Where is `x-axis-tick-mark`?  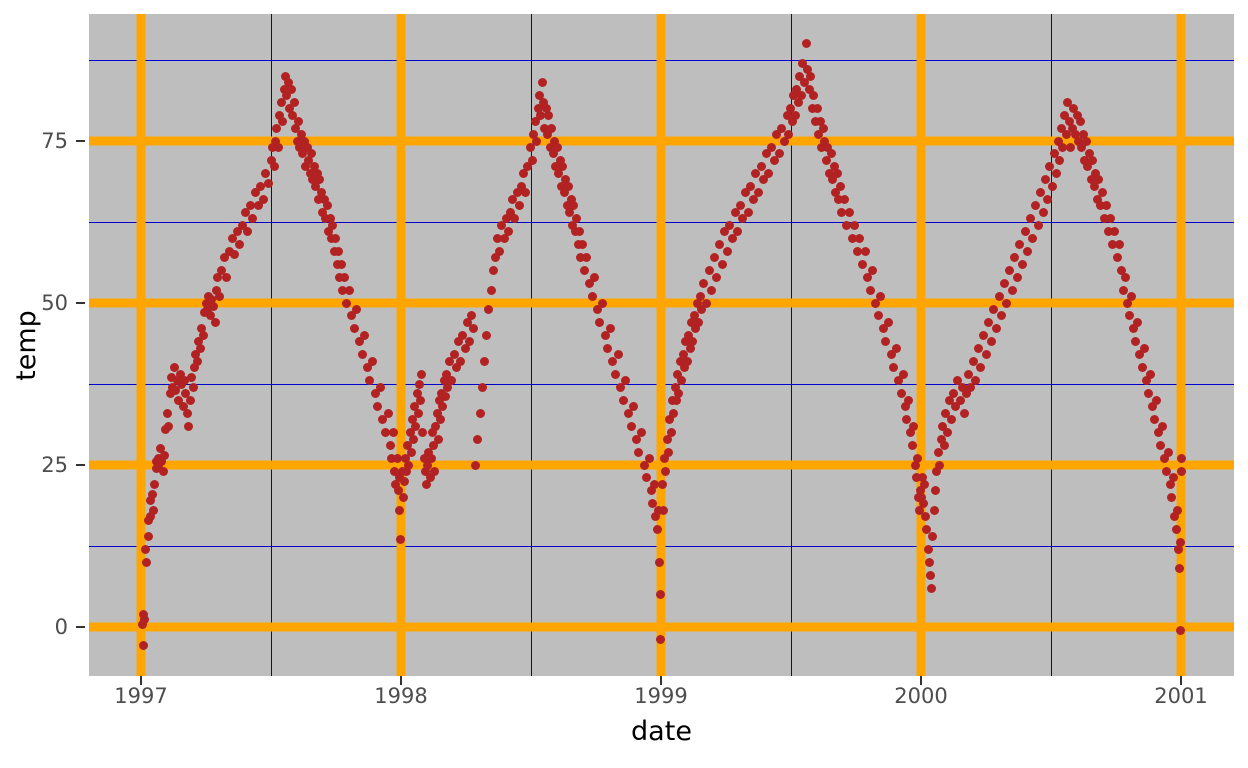 x-axis-tick-mark is located at coordinates (141, 680).